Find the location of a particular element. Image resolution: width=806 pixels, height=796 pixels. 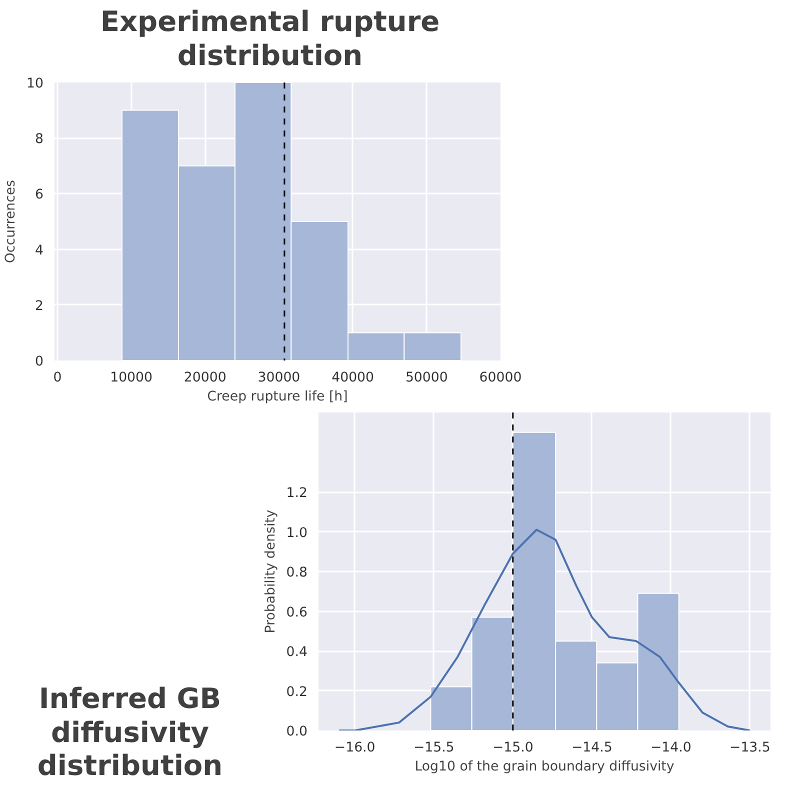

y-tick-label: 4 is located at coordinates (39, 250).